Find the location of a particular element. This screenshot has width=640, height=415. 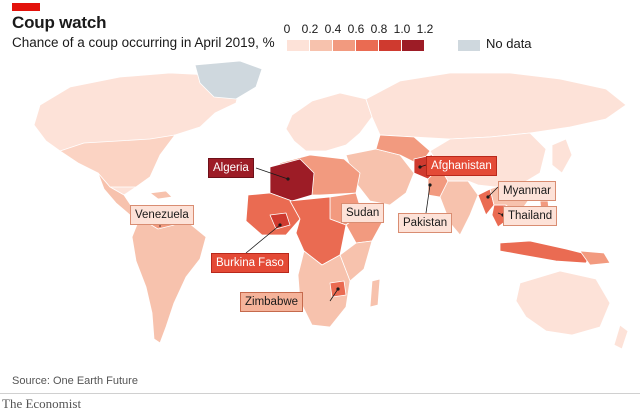

legend-tick: 0.4 is located at coordinates (333, 29).